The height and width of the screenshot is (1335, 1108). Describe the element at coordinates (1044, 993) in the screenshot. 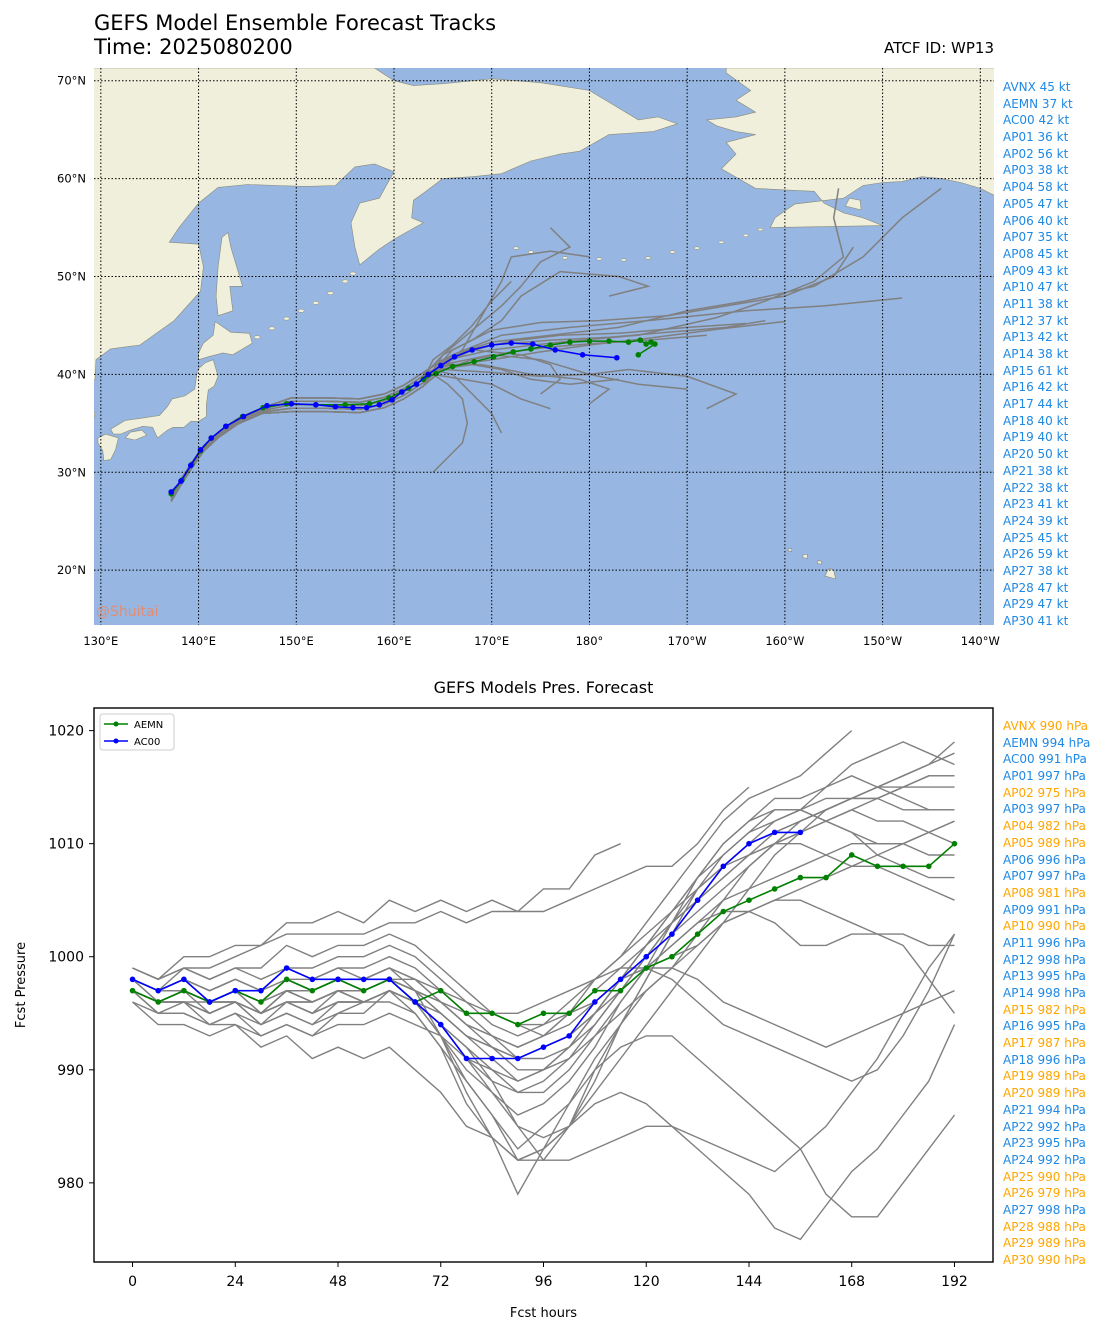

I see `pressure-value-label-16: AP14 998 hPa` at that location.